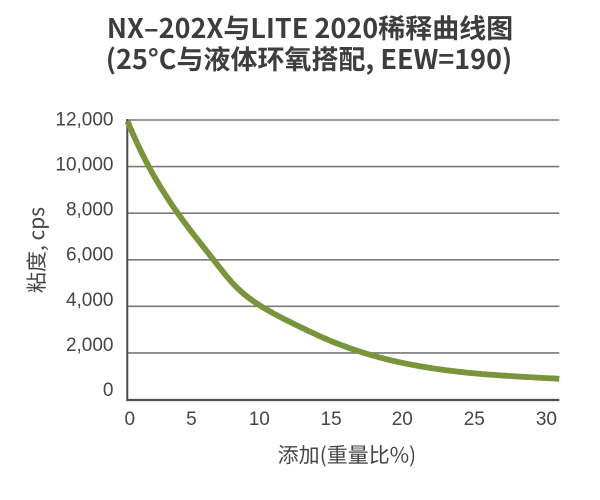 The width and height of the screenshot is (600, 500). What do you see at coordinates (474, 419) in the screenshot?
I see `svg-text: 25` at bounding box center [474, 419].